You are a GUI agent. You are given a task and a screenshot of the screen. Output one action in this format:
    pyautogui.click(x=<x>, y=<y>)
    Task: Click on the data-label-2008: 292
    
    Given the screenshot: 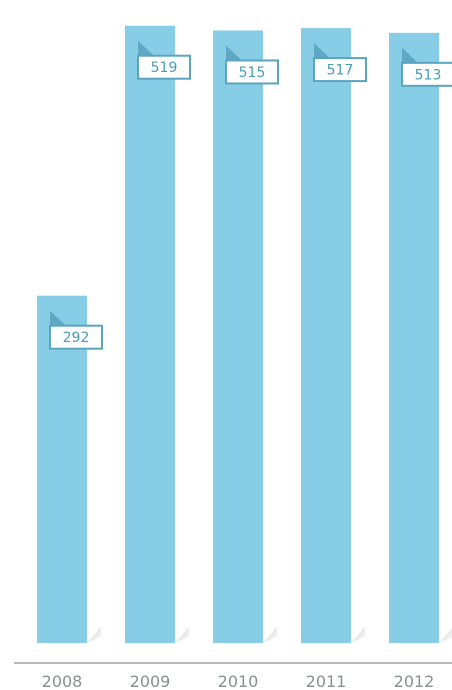 What is the action you would take?
    pyautogui.click(x=76, y=338)
    